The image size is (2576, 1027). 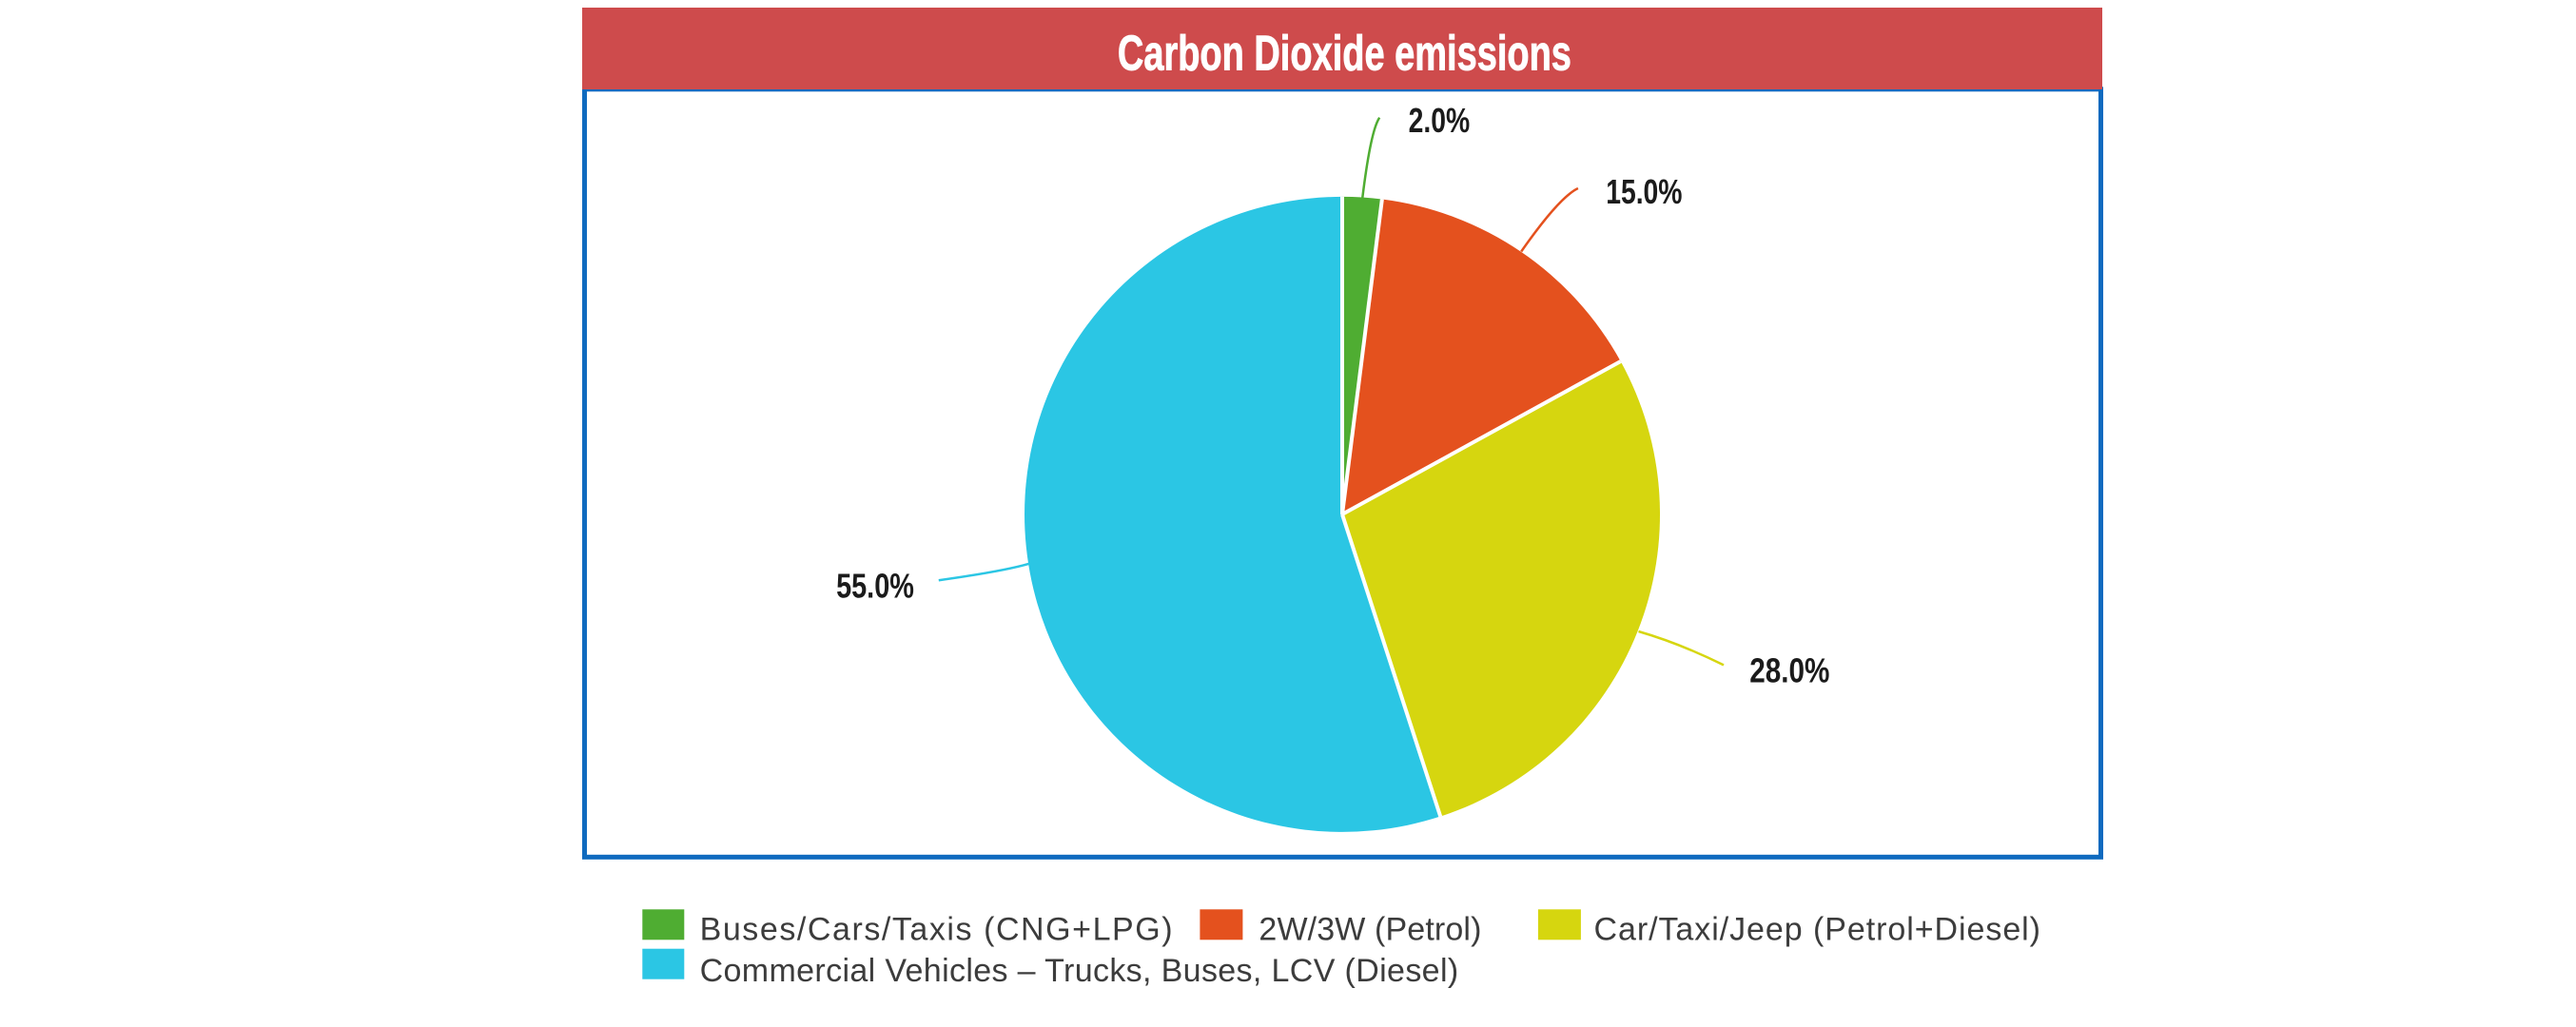 I want to click on svg-text: 2W/3W (Petrol), so click(x=1370, y=930).